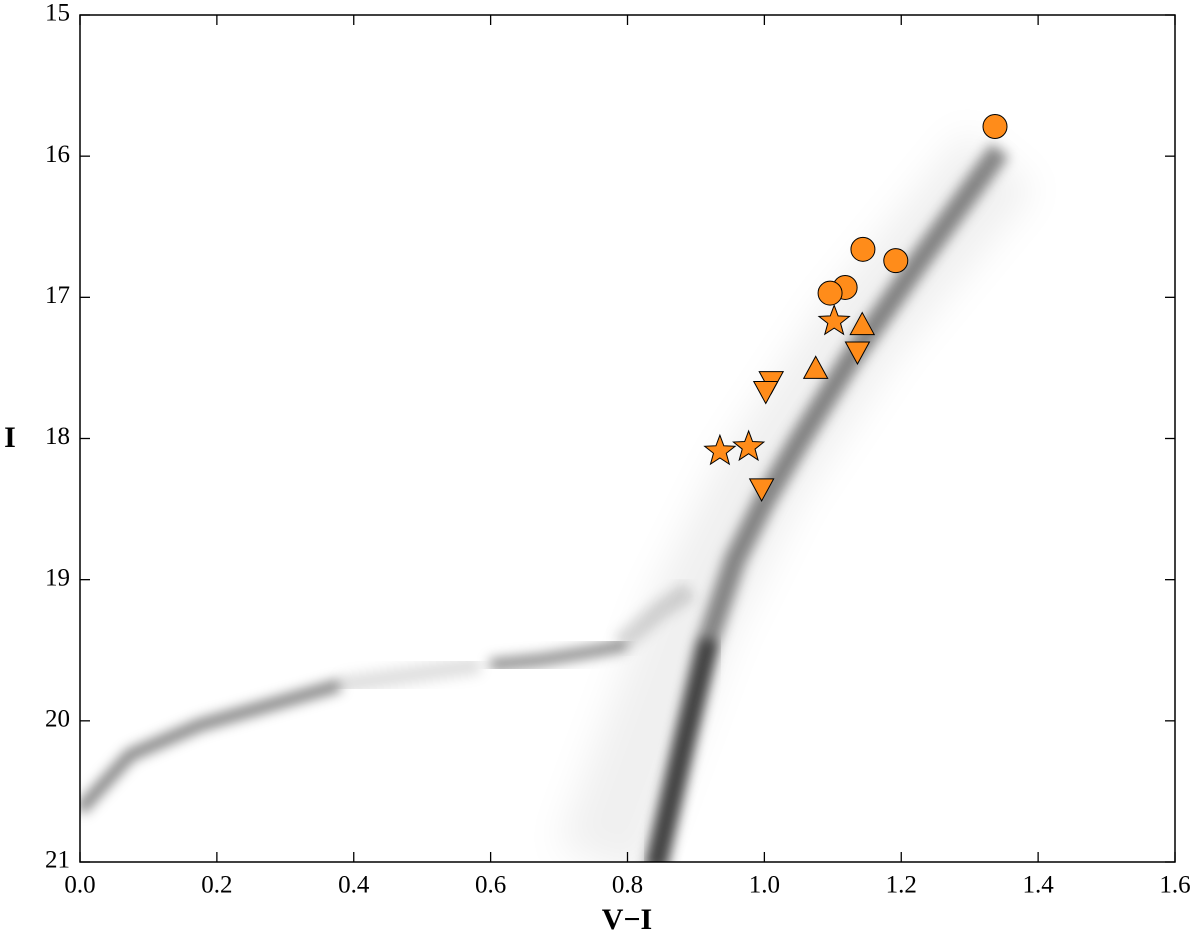  I want to click on x-tick-label: 0.0, so click(79, 885).